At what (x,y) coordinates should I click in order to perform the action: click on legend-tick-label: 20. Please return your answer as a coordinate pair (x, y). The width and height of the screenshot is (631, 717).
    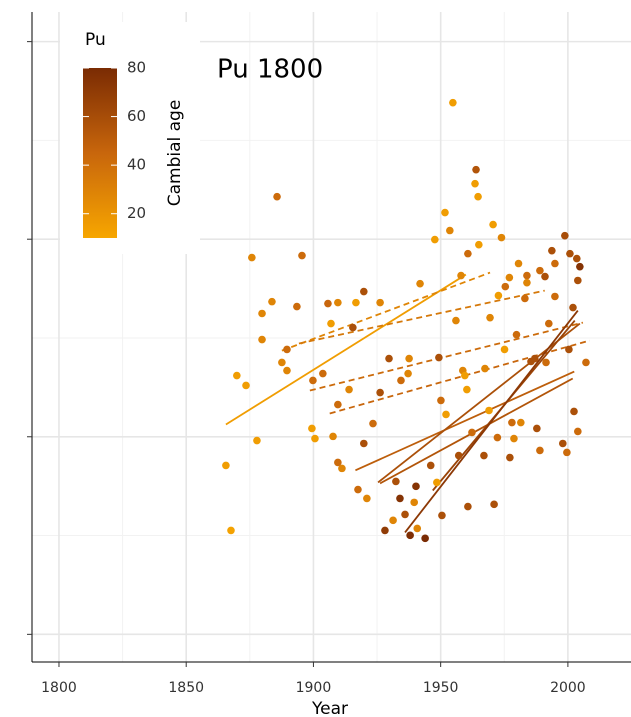
    Looking at the image, I should click on (136, 213).